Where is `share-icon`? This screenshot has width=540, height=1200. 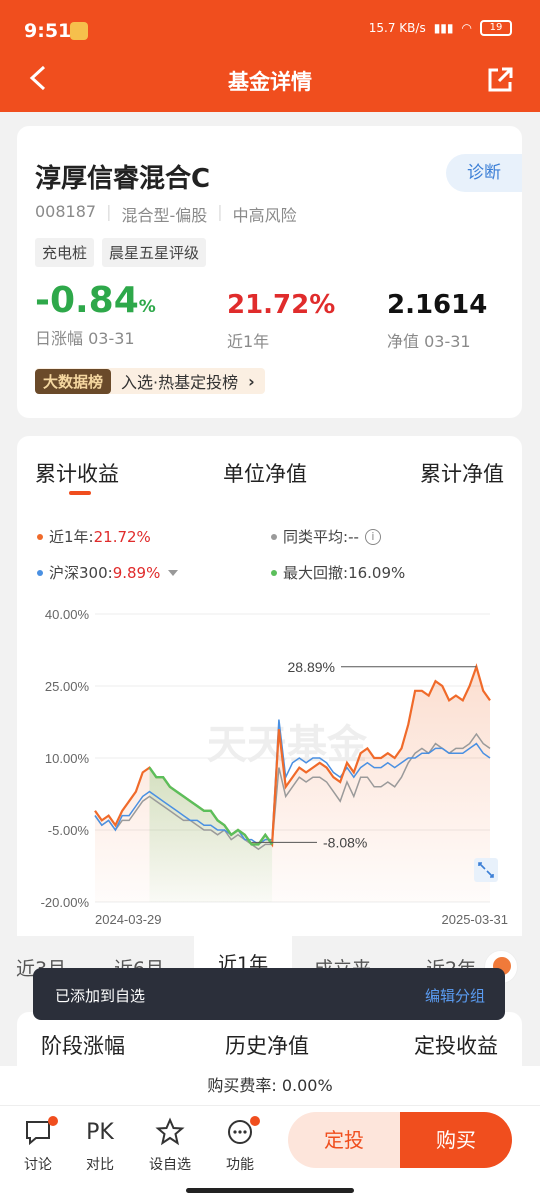
share-icon is located at coordinates (500, 80).